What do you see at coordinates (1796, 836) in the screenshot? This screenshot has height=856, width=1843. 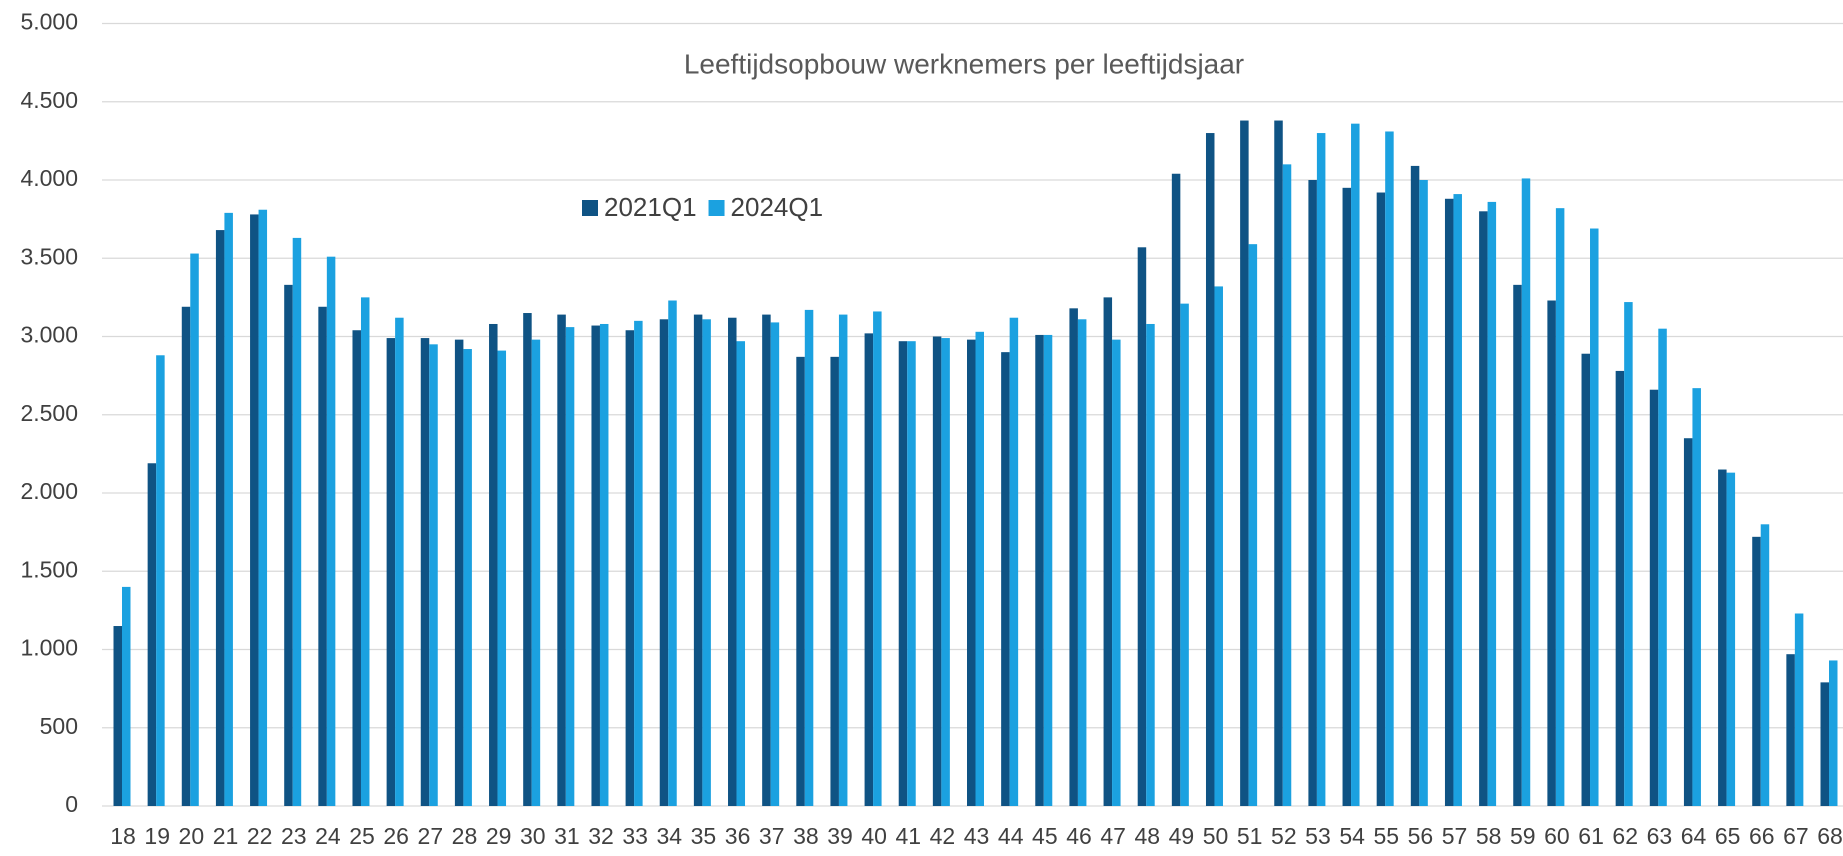 I see `x-tick-label: 67` at bounding box center [1796, 836].